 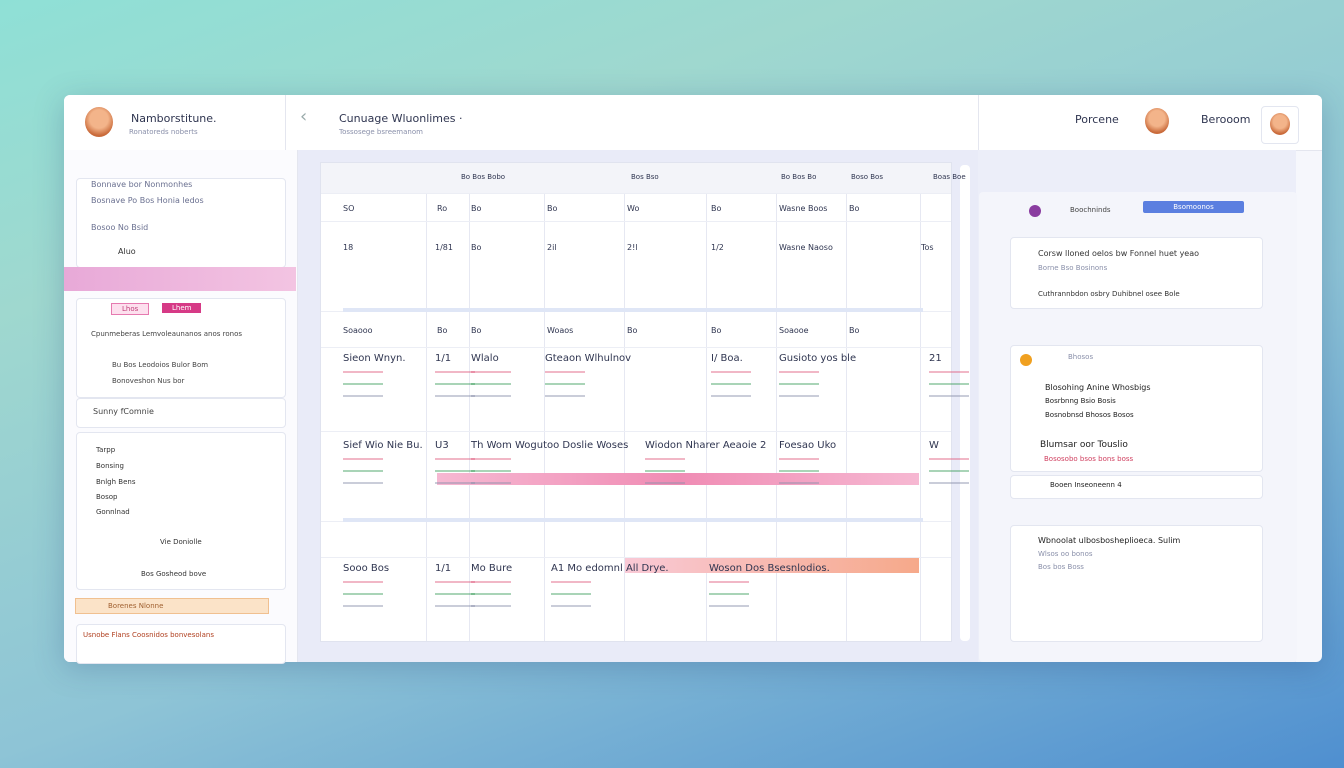 What do you see at coordinates (934, 445) in the screenshot?
I see `cell-text: W` at bounding box center [934, 445].